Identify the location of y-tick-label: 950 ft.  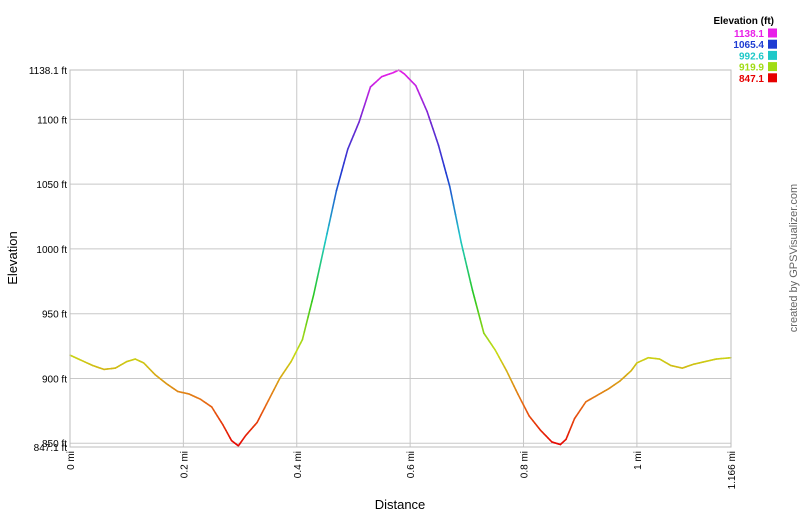
(54, 315).